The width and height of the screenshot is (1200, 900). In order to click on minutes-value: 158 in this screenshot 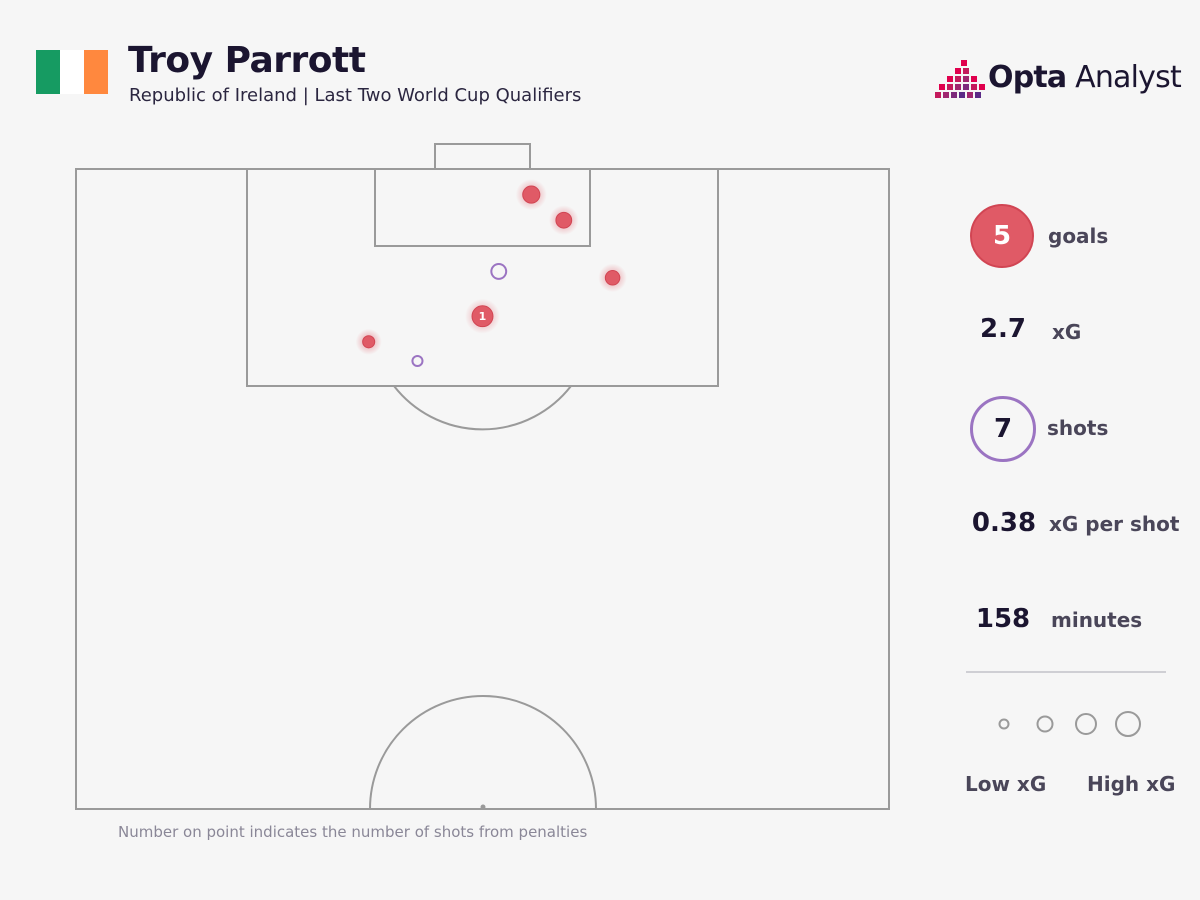, I will do `click(1003, 619)`.